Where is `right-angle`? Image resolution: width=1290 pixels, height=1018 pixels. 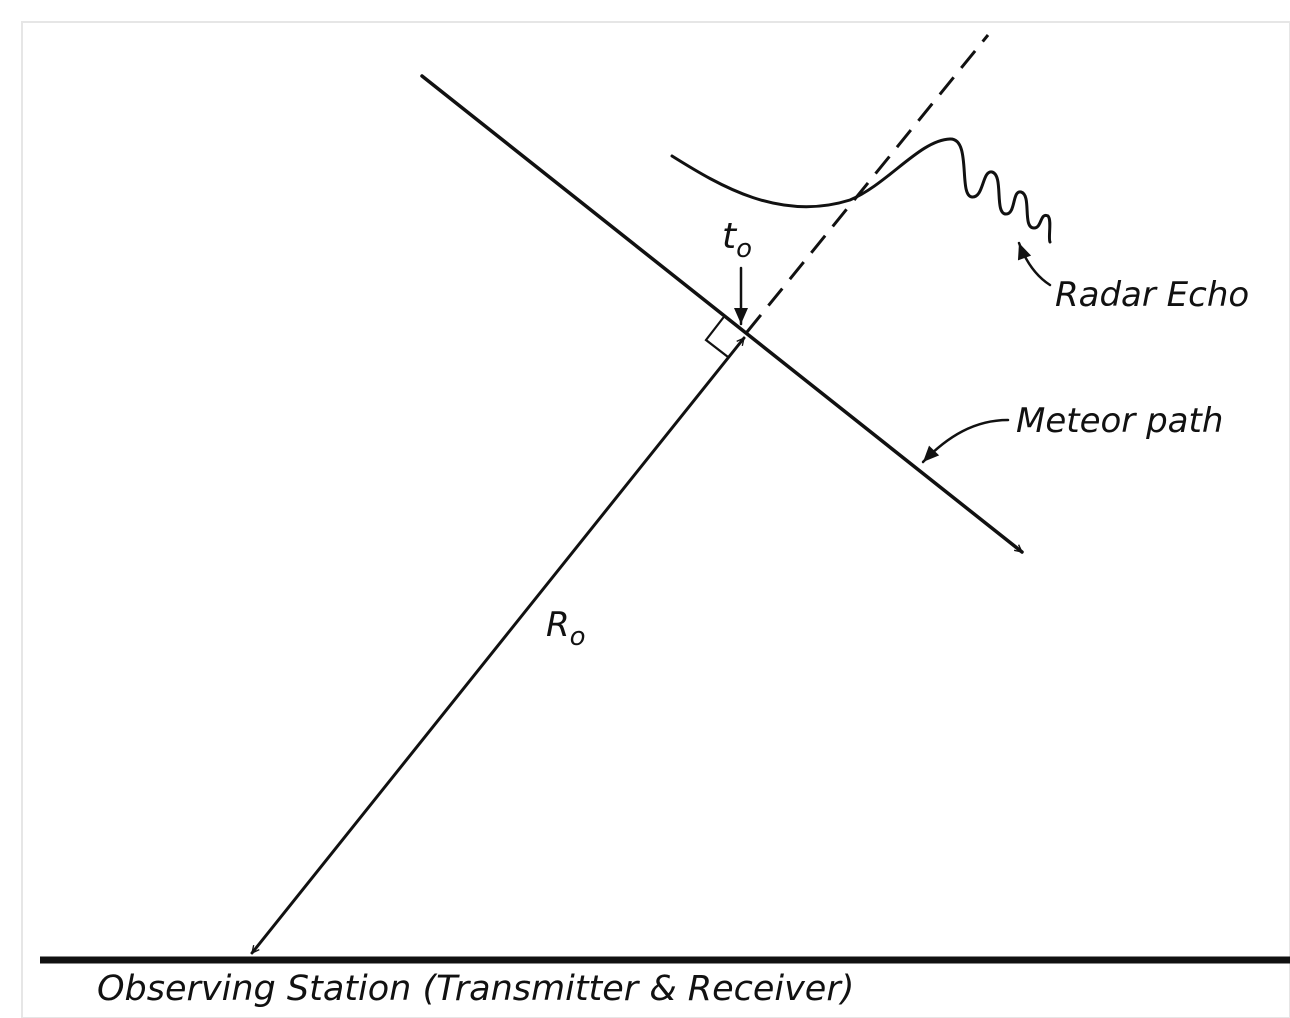 right-angle is located at coordinates (717, 337).